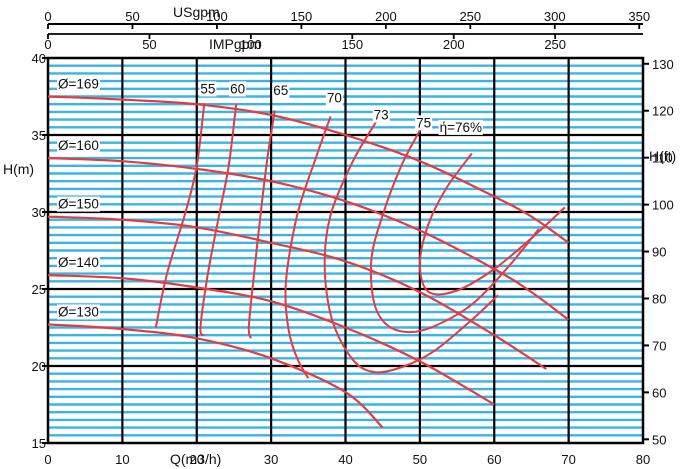  What do you see at coordinates (639, 16) in the screenshot?
I see `usgpm-tick-label: 350` at bounding box center [639, 16].